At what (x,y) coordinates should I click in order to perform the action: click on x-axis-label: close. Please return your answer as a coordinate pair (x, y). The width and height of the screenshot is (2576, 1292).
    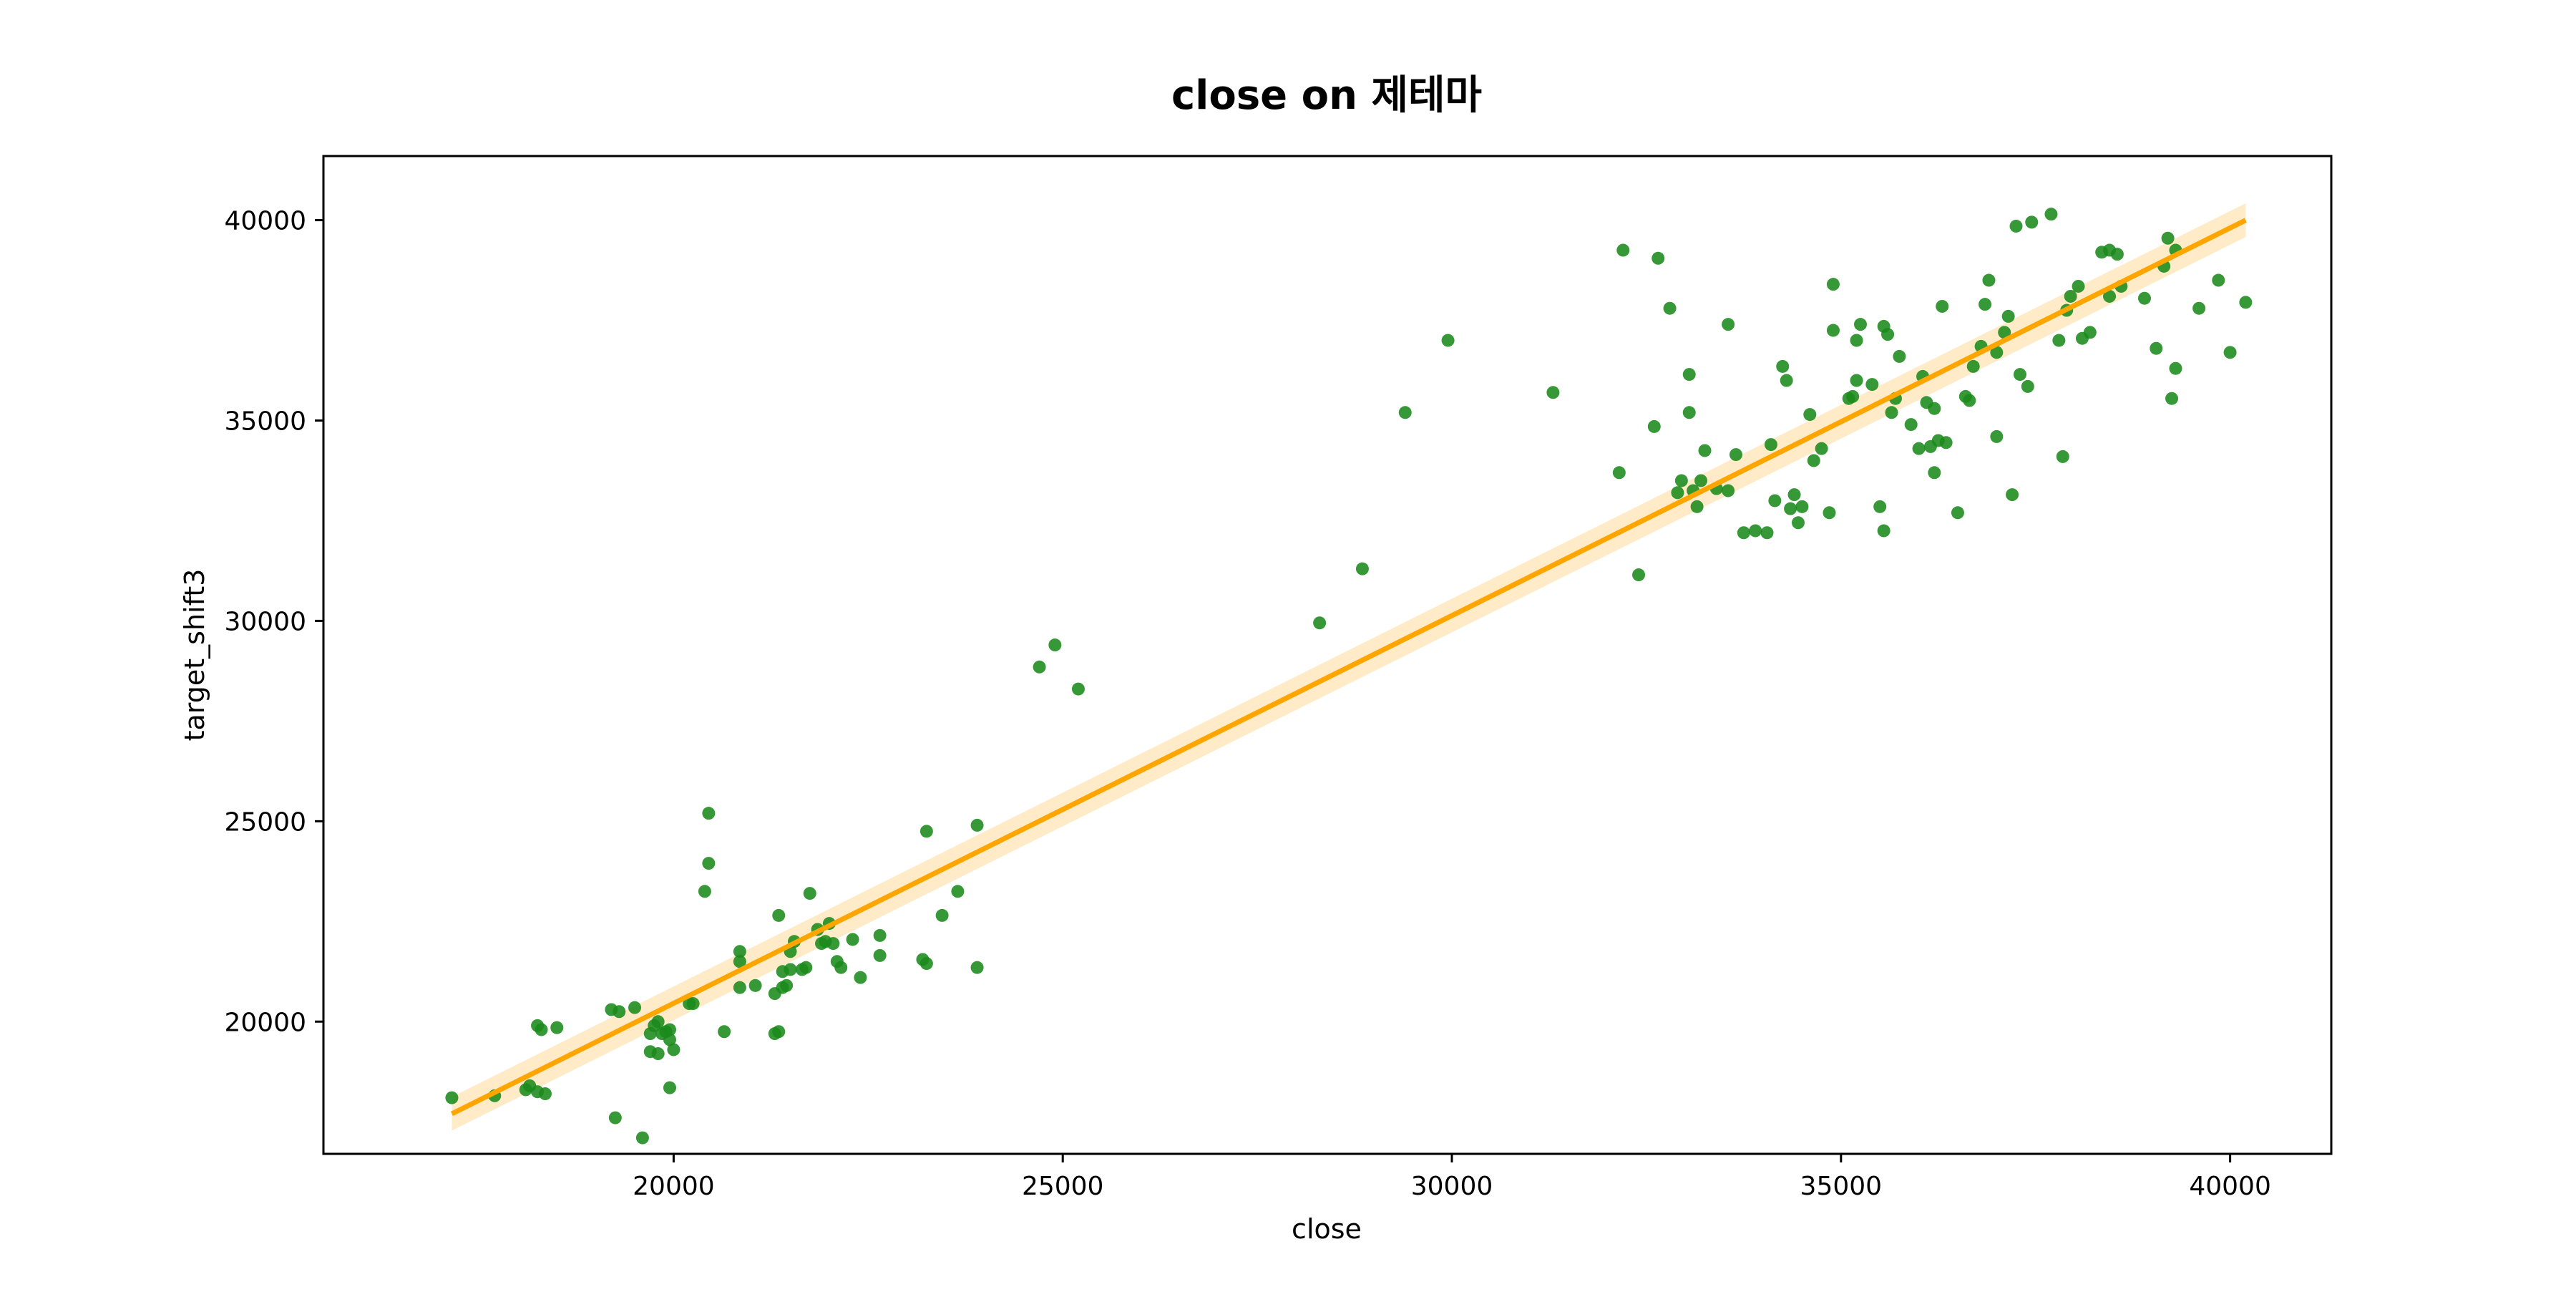
    Looking at the image, I should click on (1327, 1229).